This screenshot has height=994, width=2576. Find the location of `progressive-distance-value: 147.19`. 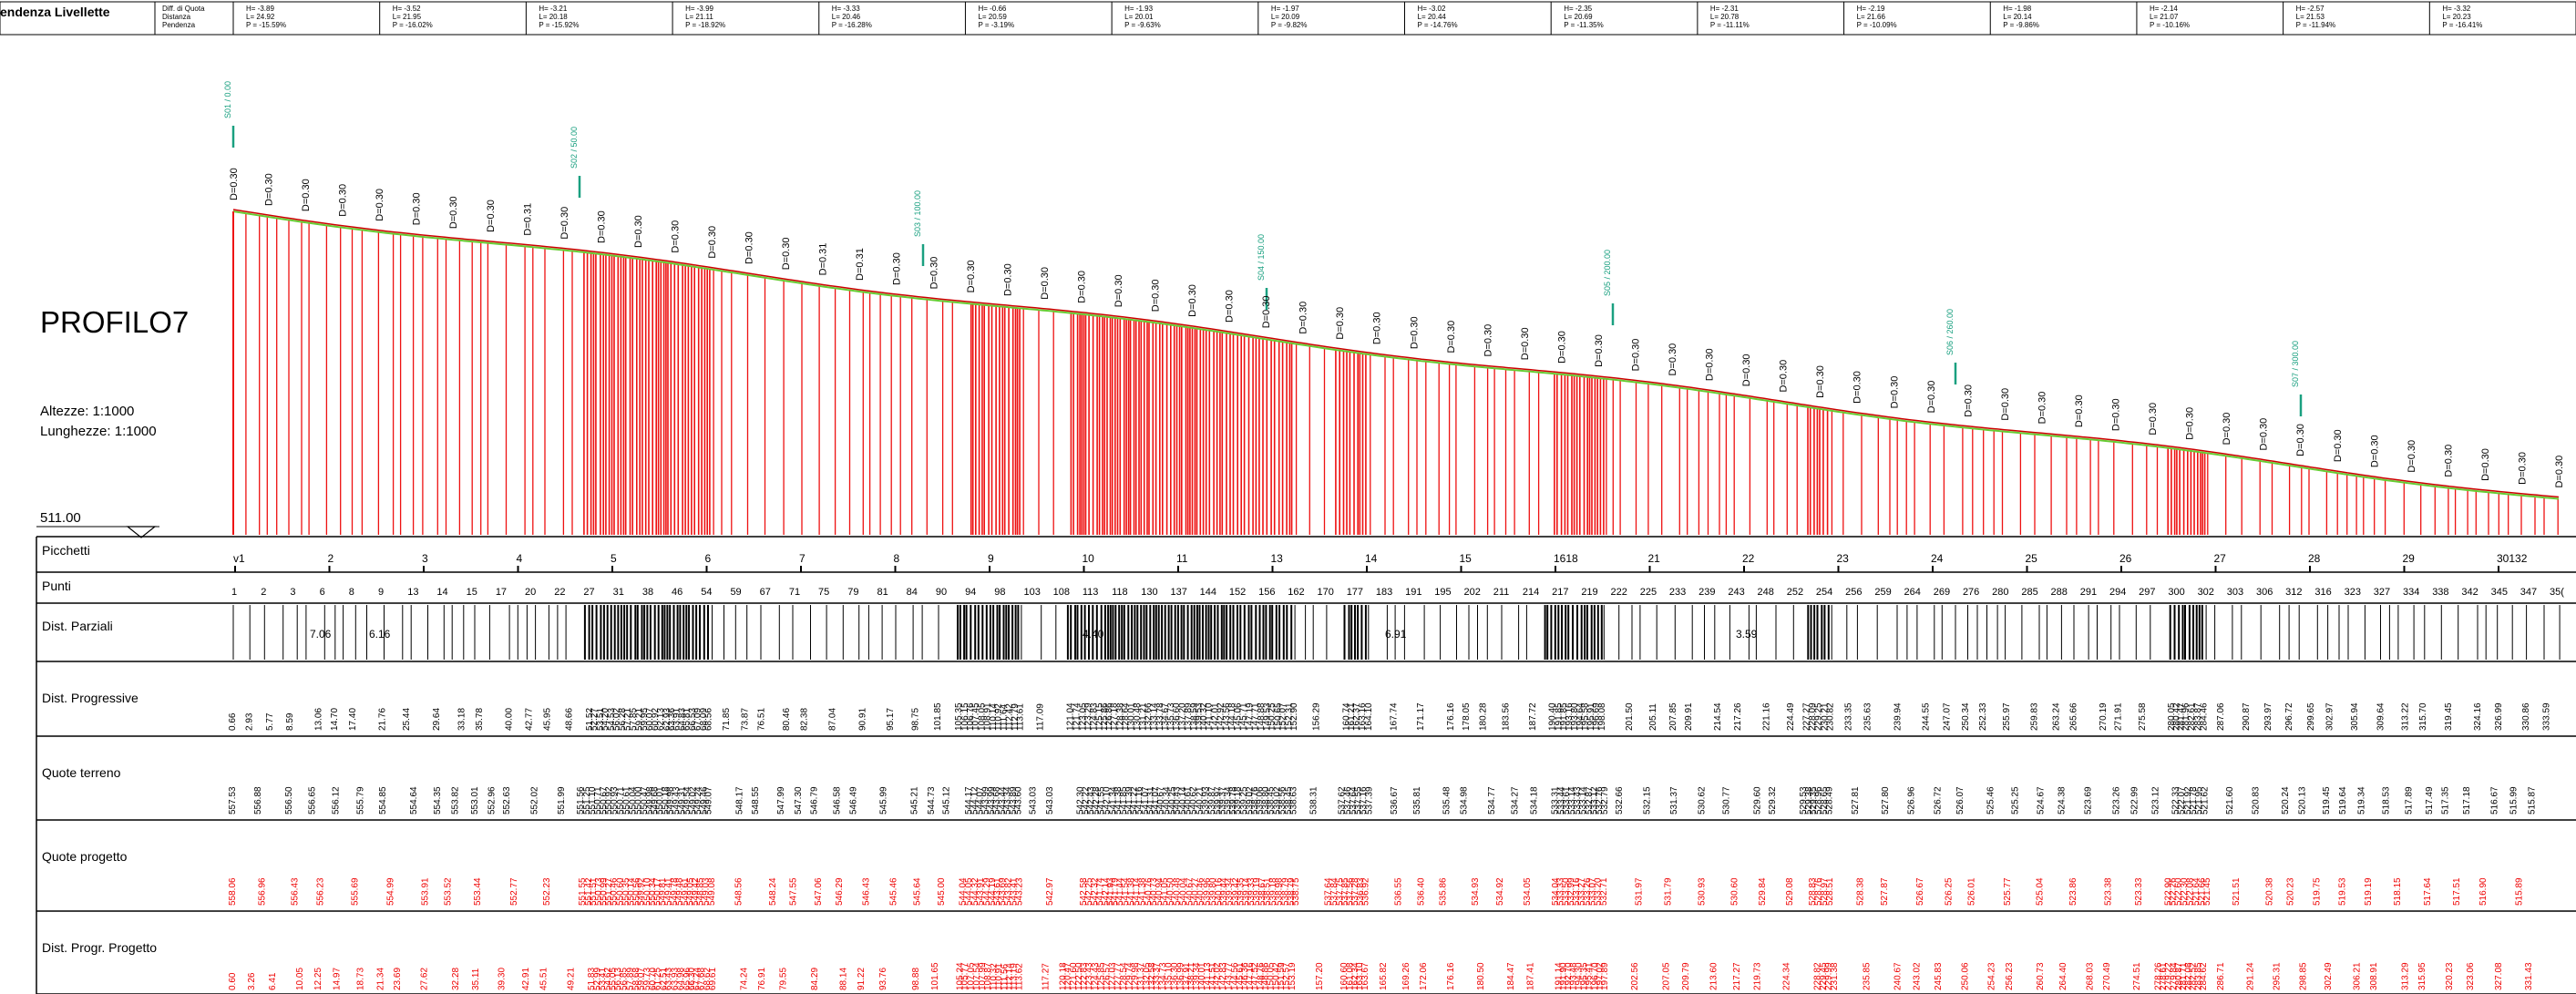

progressive-distance-value: 147.19 is located at coordinates (1250, 717).